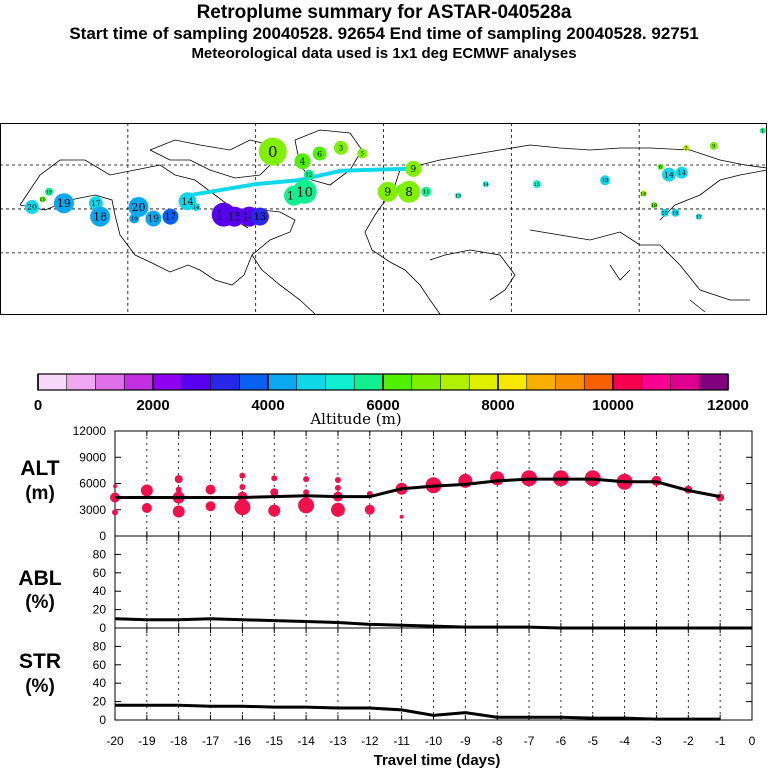 This screenshot has width=768, height=768. Describe the element at coordinates (382, 405) in the screenshot. I see `colorbar-tick-label: 6000` at that location.